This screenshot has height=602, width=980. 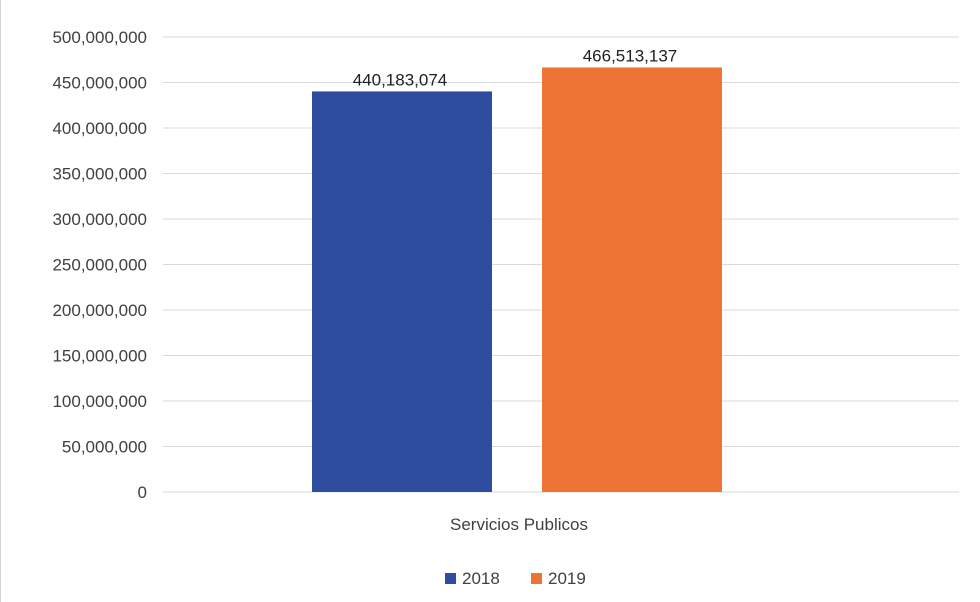 What do you see at coordinates (515, 578) in the screenshot?
I see `legend: 2018 2019` at bounding box center [515, 578].